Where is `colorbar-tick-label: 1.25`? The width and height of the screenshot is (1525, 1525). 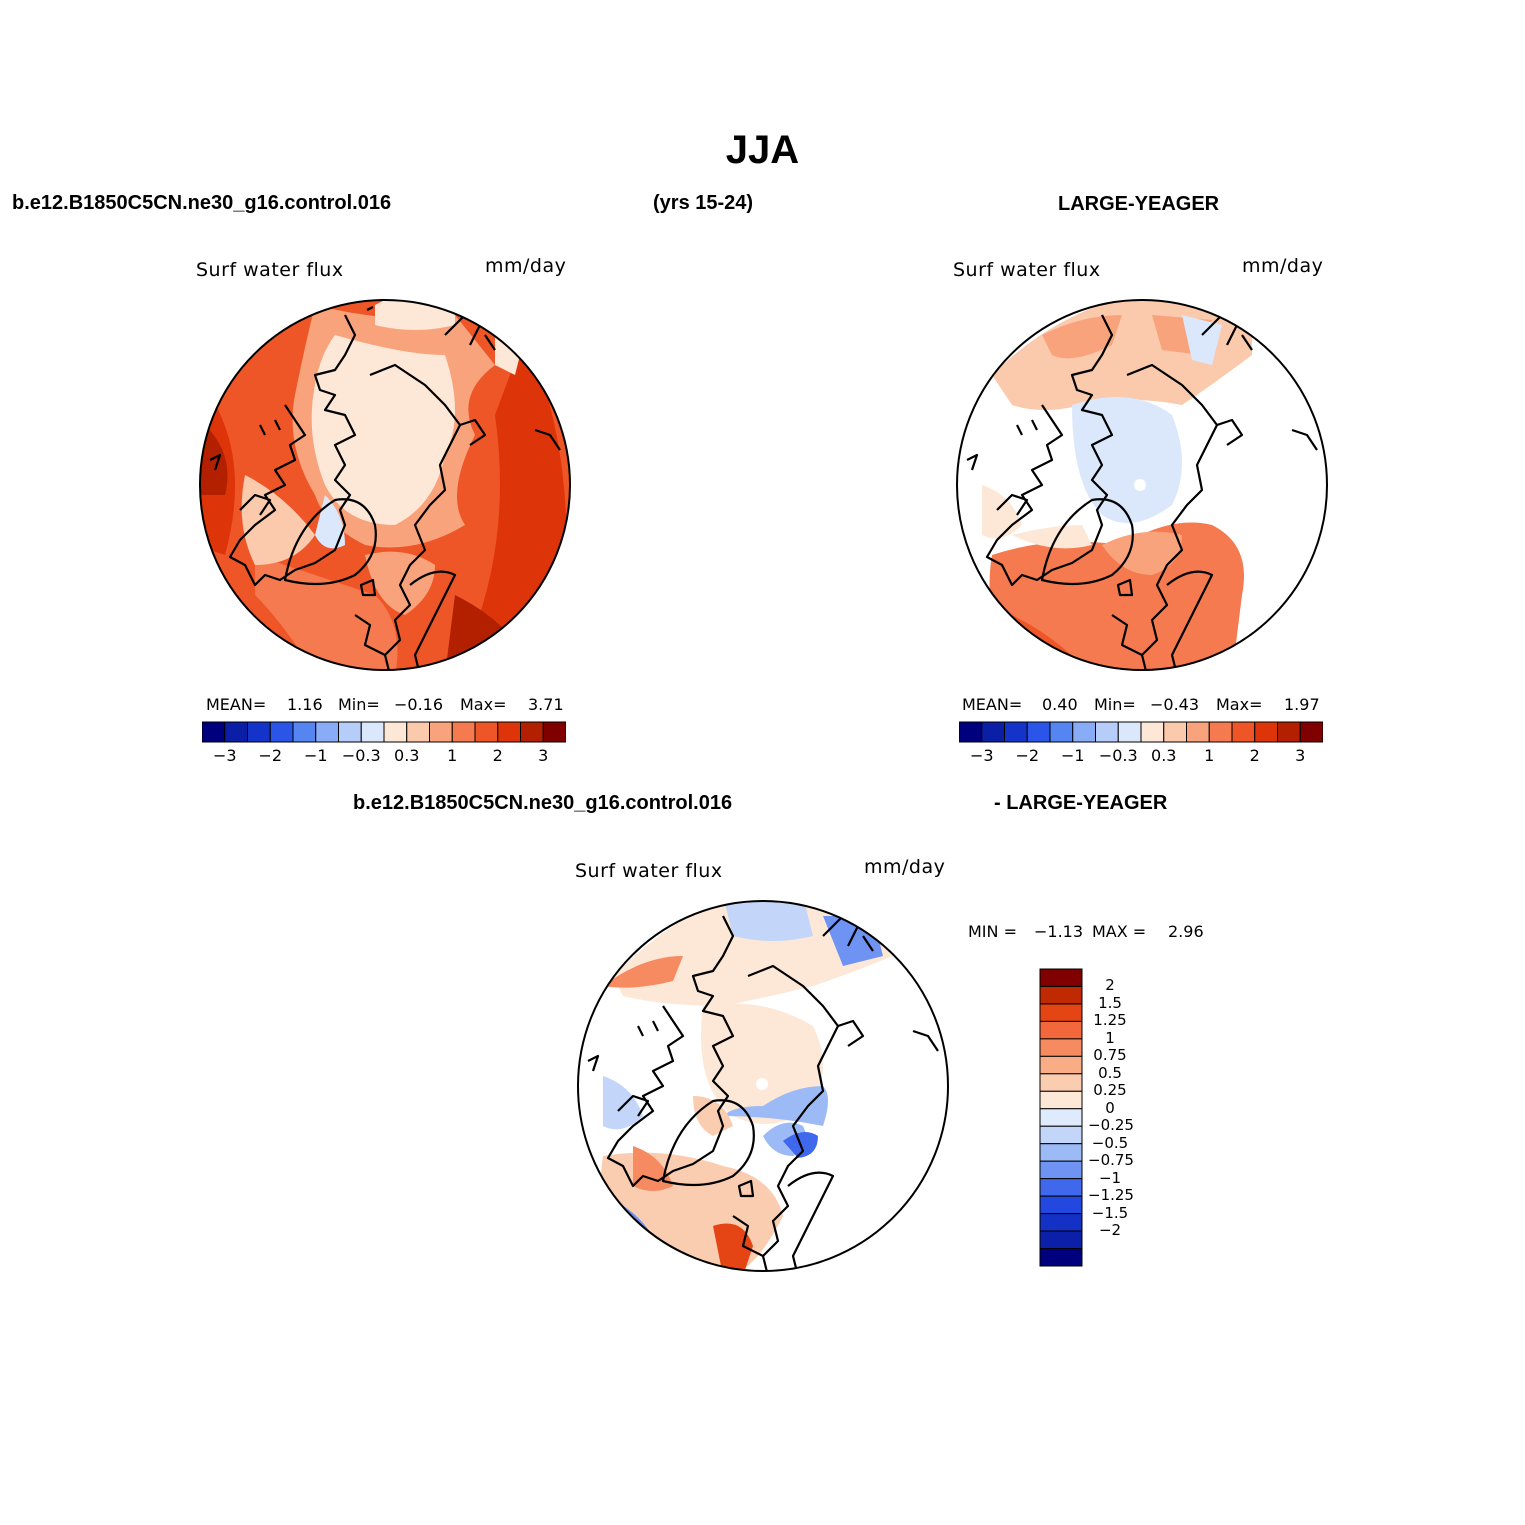
colorbar-tick-label: 1.25 is located at coordinates (1110, 1020).